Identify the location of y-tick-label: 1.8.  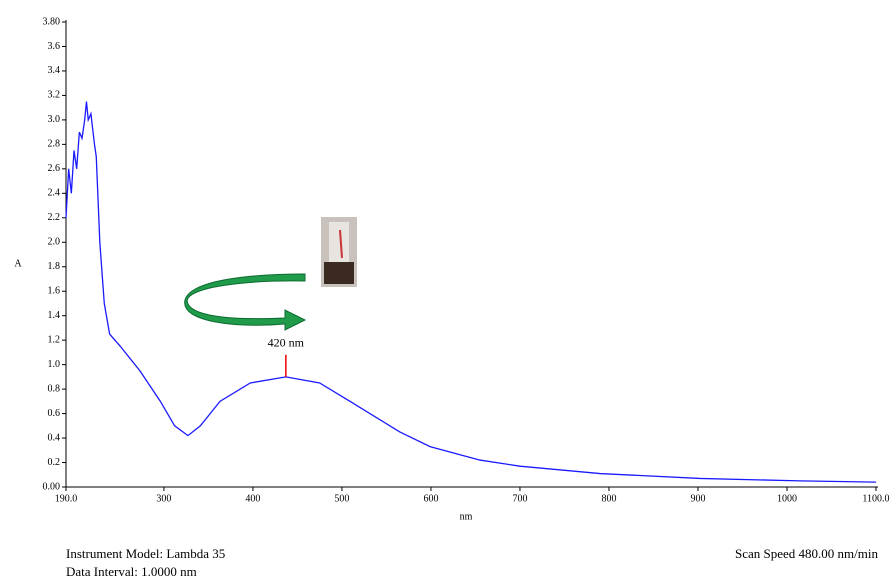
(54, 266).